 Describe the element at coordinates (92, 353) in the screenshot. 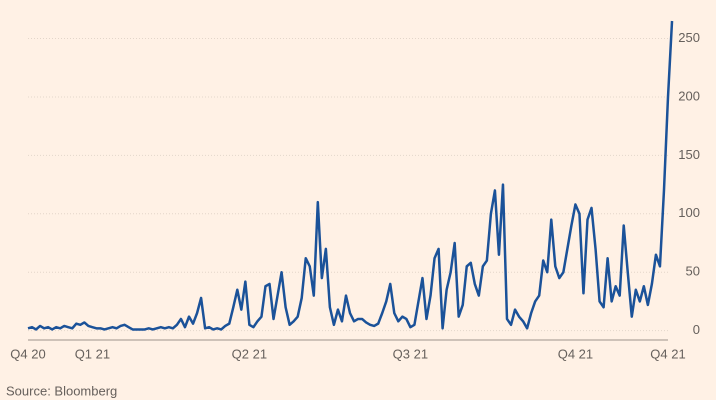

I see `x-tick-label: Q1 21` at that location.